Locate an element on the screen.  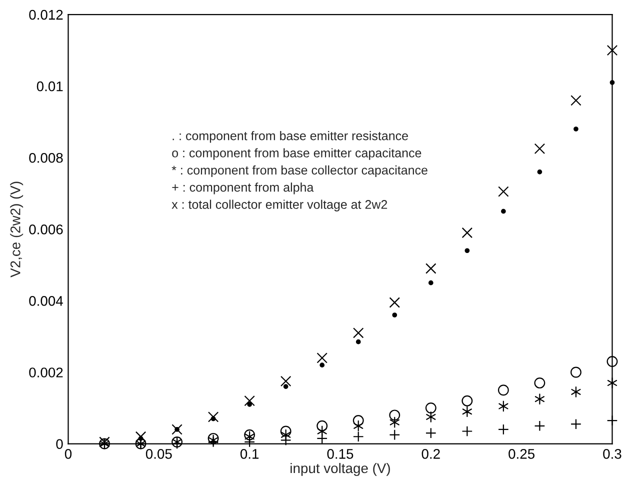
y-tick-label: 0.004 is located at coordinates (46, 301).